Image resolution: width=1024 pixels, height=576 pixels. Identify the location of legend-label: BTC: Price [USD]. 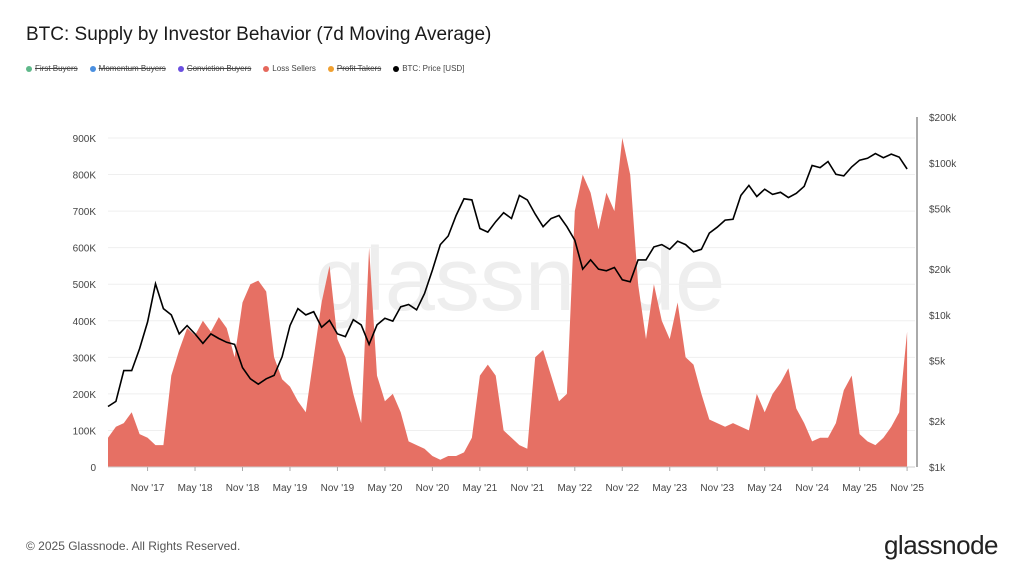
(433, 68).